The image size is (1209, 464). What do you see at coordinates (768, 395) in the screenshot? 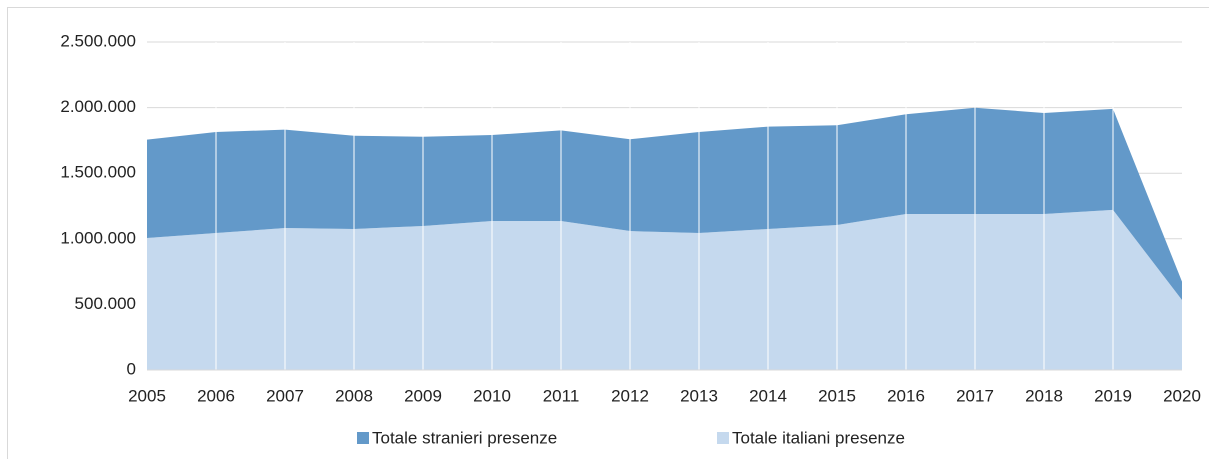
I see `x-tick-label: 2014` at bounding box center [768, 395].